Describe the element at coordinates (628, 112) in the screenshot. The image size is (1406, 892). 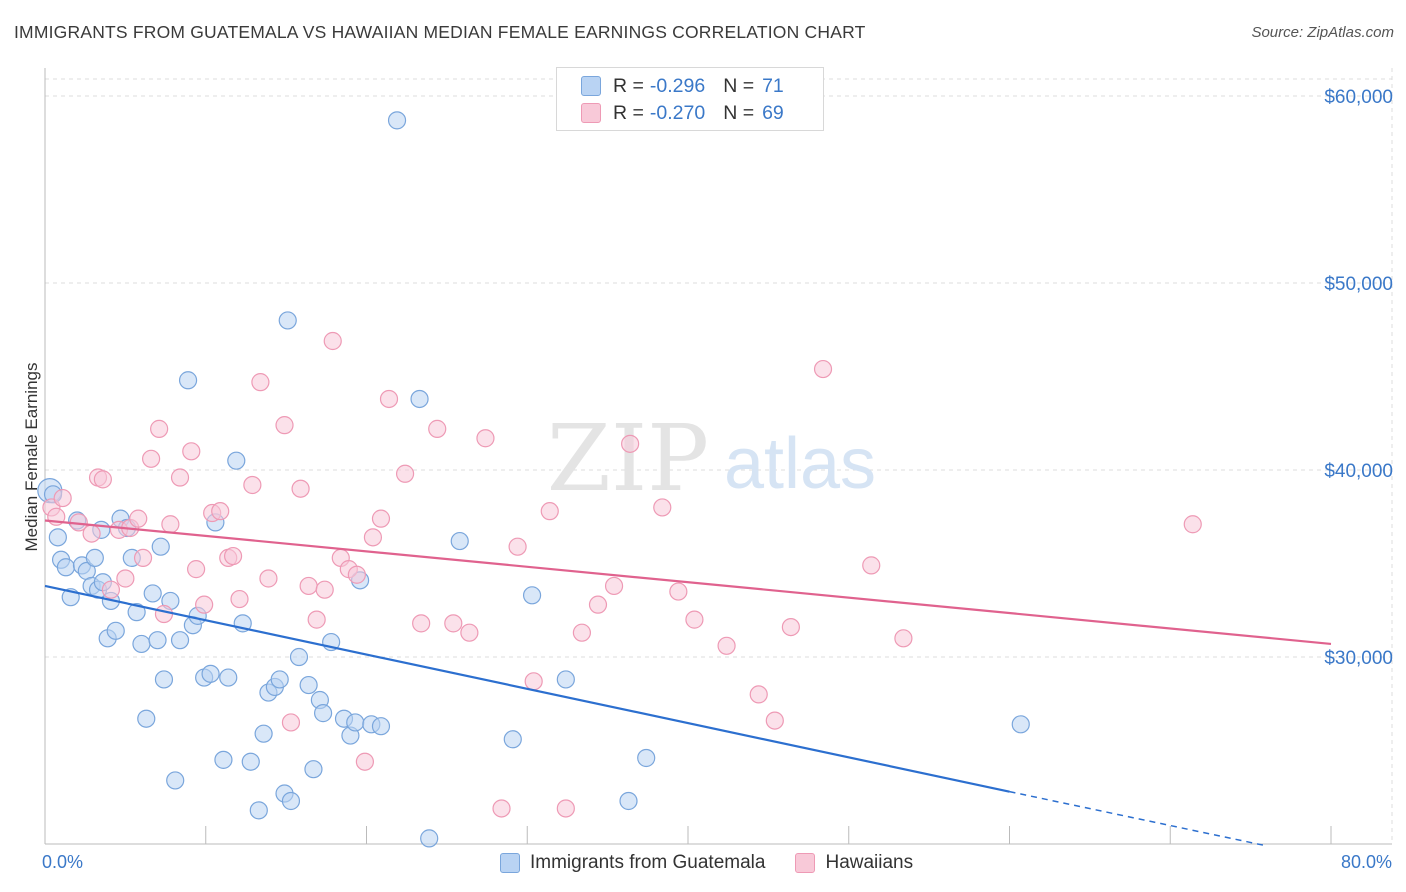
I see `legend-r-label: R =` at that location.